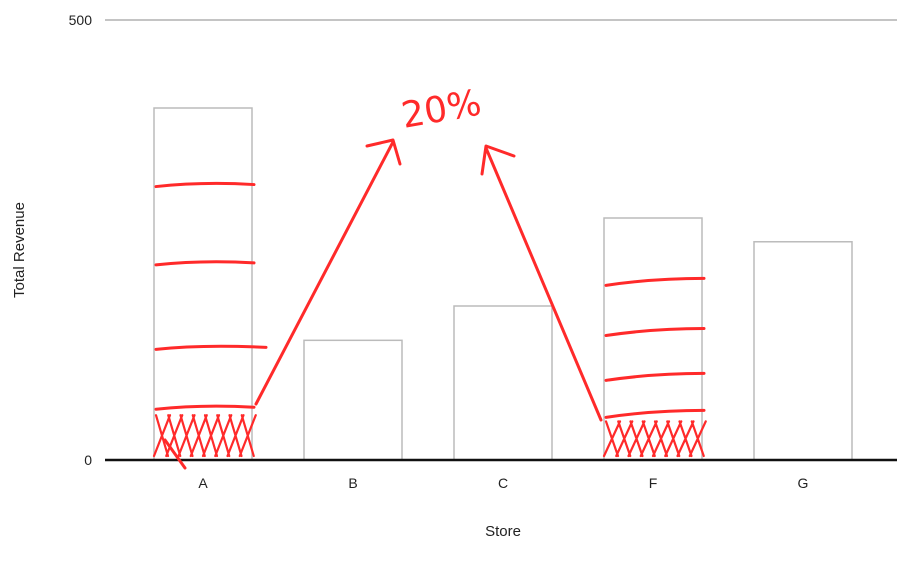  I want to click on x-tick-label: B, so click(352, 483).